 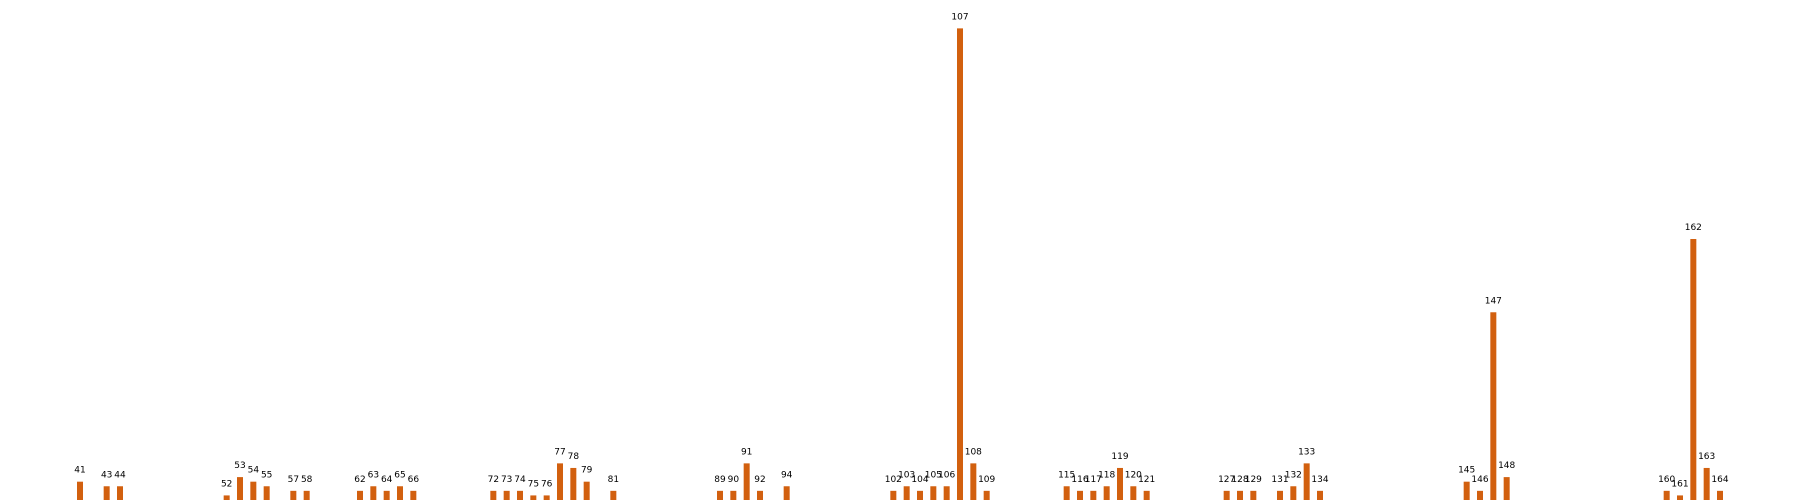 What do you see at coordinates (239, 466) in the screenshot?
I see `bar-label-53: 53` at bounding box center [239, 466].